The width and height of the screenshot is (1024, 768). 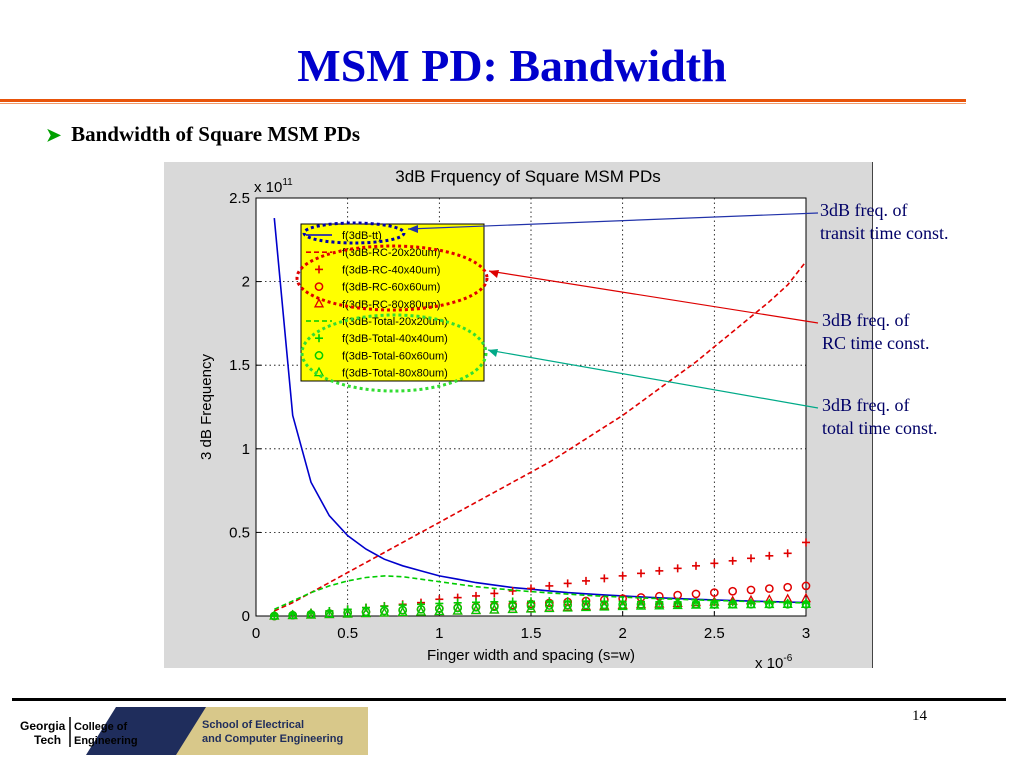 What do you see at coordinates (106, 741) in the screenshot?
I see `logo-engineering: Engineering` at bounding box center [106, 741].